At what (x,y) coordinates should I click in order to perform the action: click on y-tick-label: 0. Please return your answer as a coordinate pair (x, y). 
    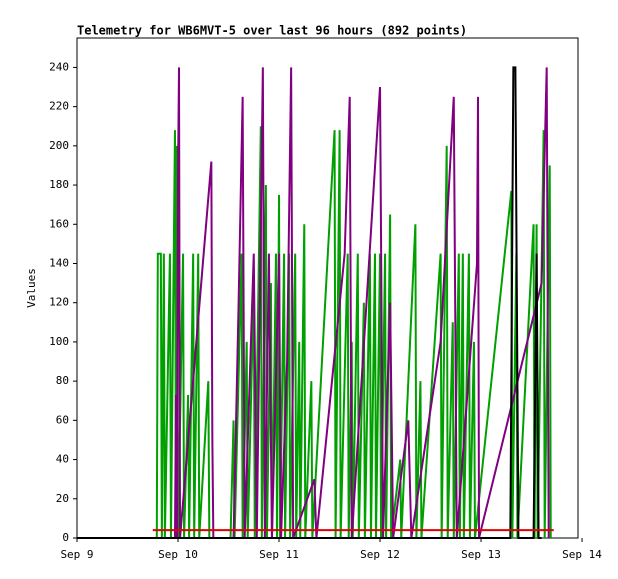
    Looking at the image, I should click on (65, 537).